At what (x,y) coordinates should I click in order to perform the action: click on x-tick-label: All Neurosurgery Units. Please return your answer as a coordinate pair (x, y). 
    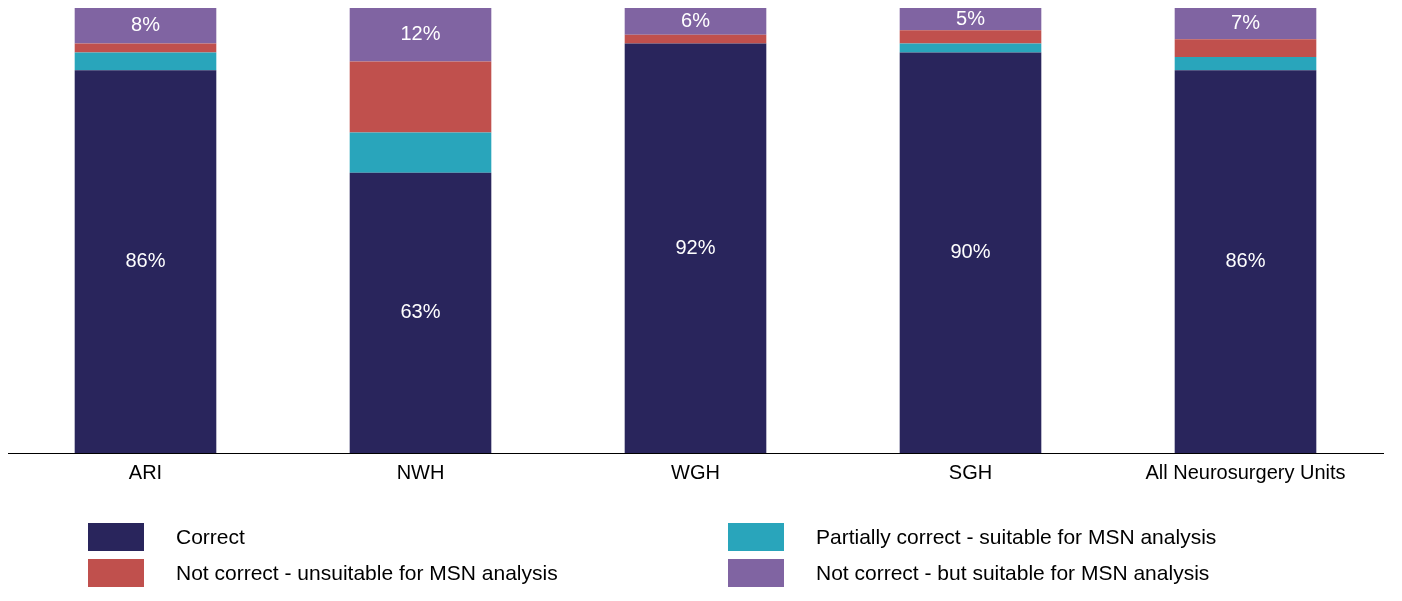
    Looking at the image, I should click on (1245, 471).